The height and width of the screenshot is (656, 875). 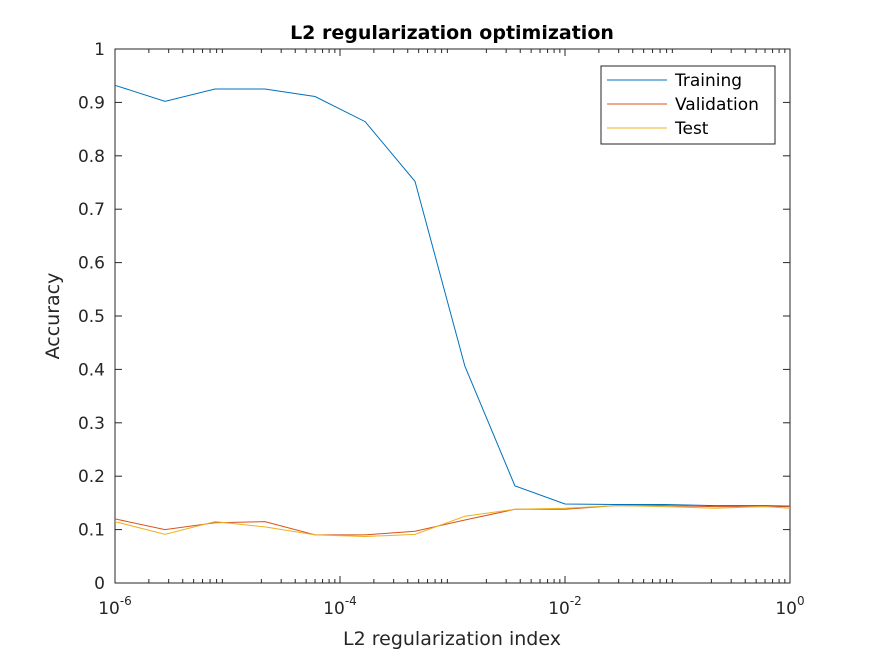 What do you see at coordinates (99, 584) in the screenshot?
I see `y-tick-label: 0` at bounding box center [99, 584].